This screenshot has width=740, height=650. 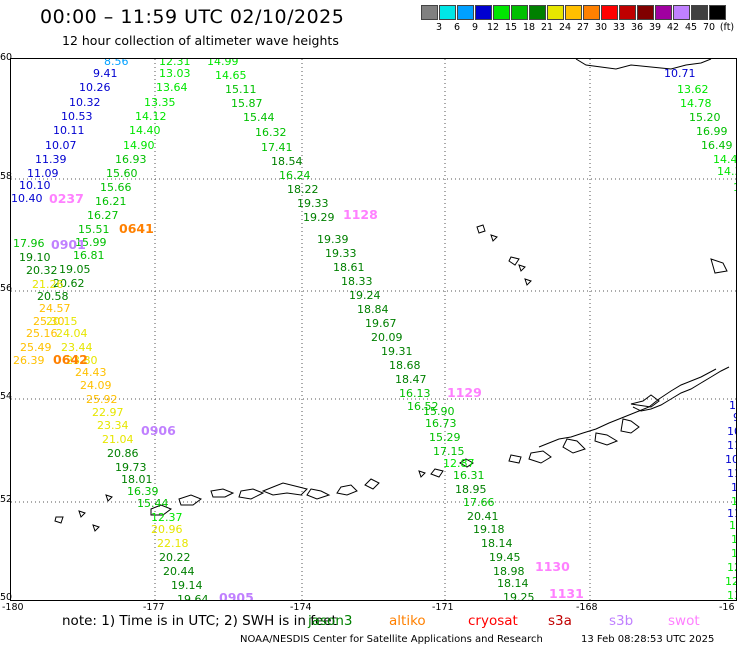 What do you see at coordinates (357, 281) in the screenshot?
I see `wave-height-value: 18.33` at bounding box center [357, 281].